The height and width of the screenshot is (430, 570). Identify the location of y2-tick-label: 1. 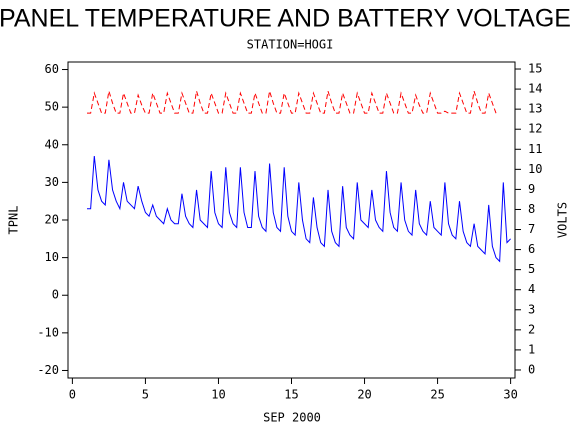
(531, 349).